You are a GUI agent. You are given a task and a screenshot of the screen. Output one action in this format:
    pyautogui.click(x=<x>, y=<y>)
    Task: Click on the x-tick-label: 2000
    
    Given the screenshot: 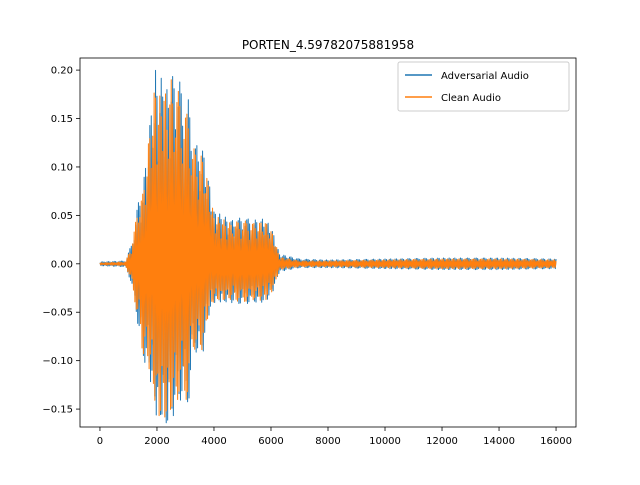 What is the action you would take?
    pyautogui.click(x=156, y=441)
    